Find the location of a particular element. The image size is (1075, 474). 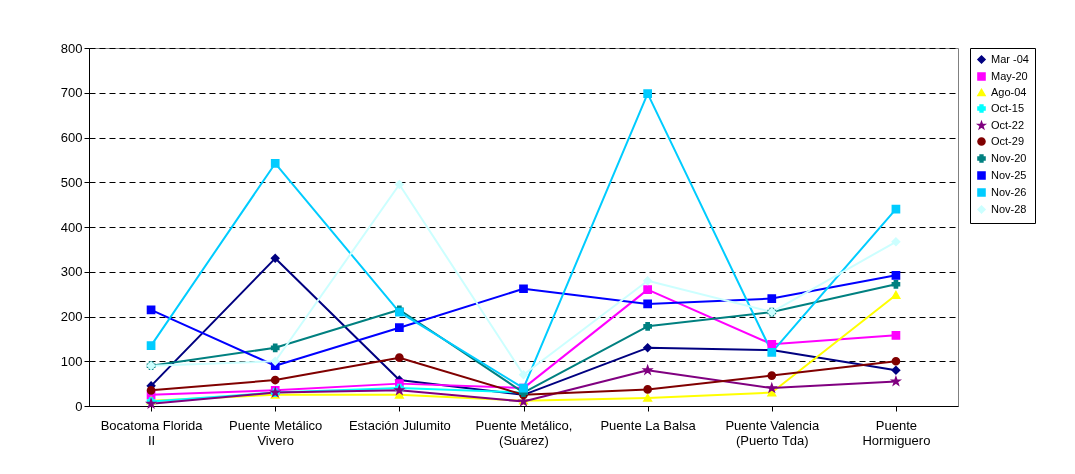

legend-label: Ago-04 is located at coordinates (1009, 91).